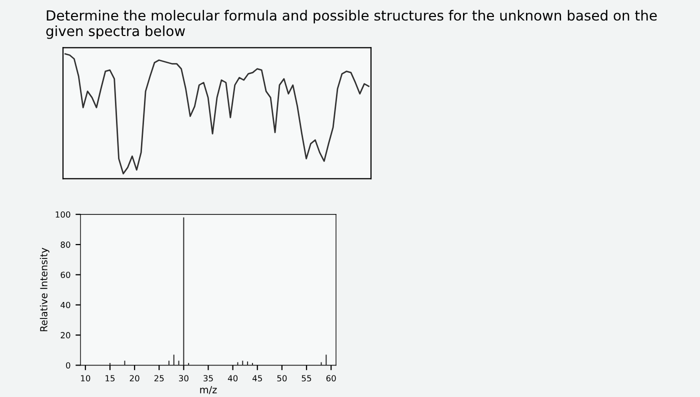 This screenshot has width=700, height=397. I want to click on x-tick-label: 60, so click(331, 378).